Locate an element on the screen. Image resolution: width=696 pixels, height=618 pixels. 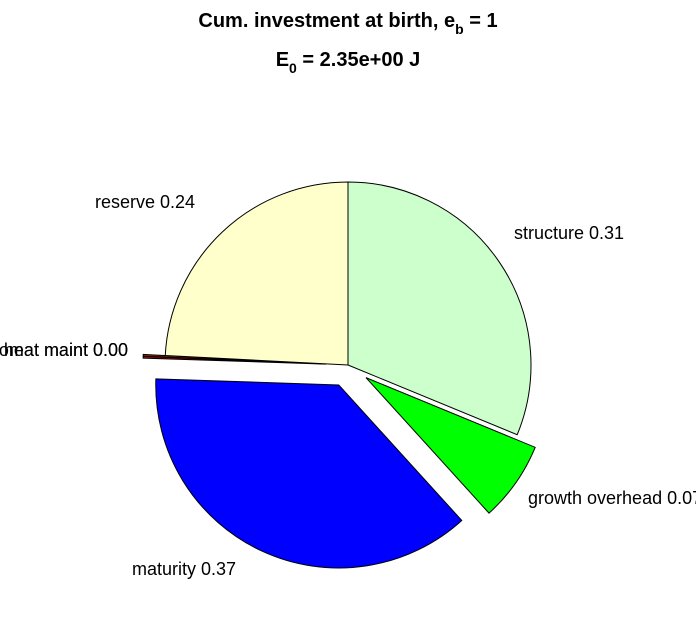
pie-slice-growth-overhead is located at coordinates (450, 445).